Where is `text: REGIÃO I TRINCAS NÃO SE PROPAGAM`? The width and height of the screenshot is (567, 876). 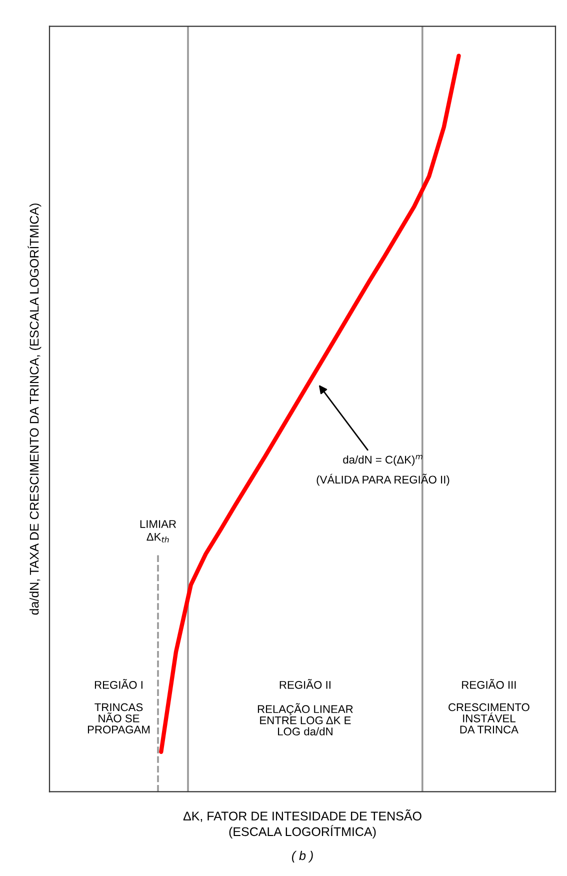
text: REGIÃO I TRINCAS NÃO SE PROPAGAM is located at coordinates (119, 706).